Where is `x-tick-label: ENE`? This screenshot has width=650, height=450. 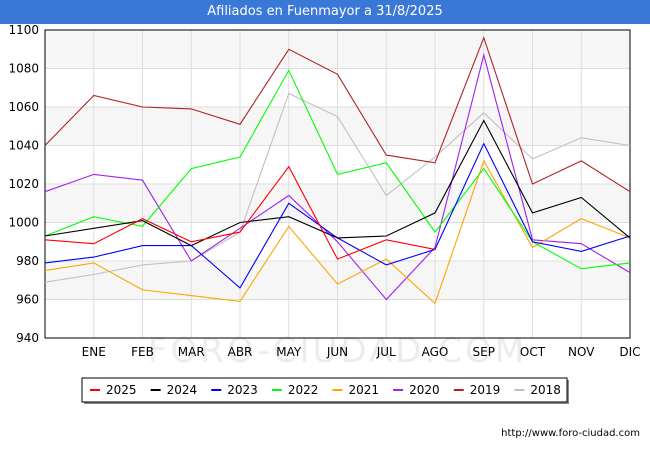 x-tick-label: ENE is located at coordinates (94, 352).